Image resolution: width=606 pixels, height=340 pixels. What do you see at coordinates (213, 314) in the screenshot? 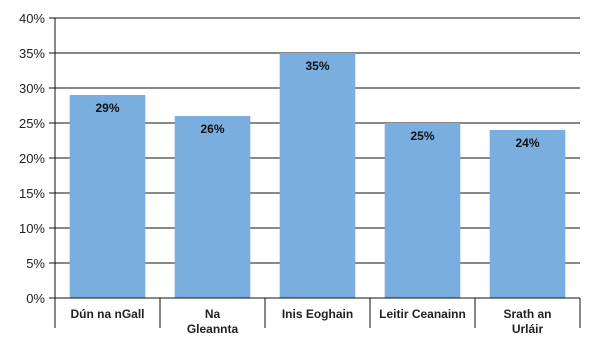
I see `x-category-label: Na` at bounding box center [213, 314].